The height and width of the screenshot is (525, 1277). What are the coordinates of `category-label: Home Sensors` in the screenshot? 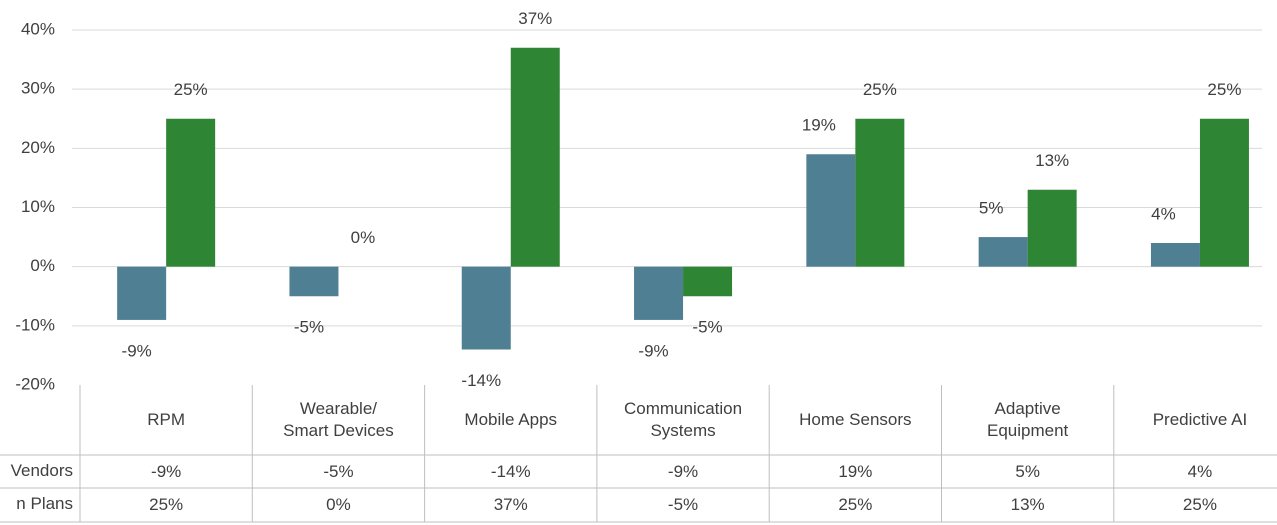 It's located at (855, 419).